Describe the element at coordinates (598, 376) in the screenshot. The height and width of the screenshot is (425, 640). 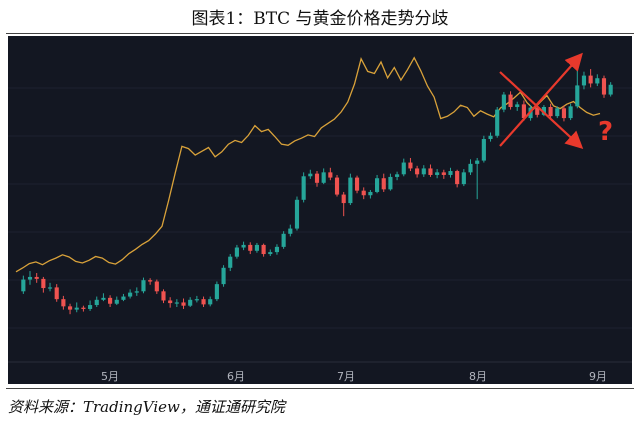
I see `x-tick-label-4: 9月` at that location.